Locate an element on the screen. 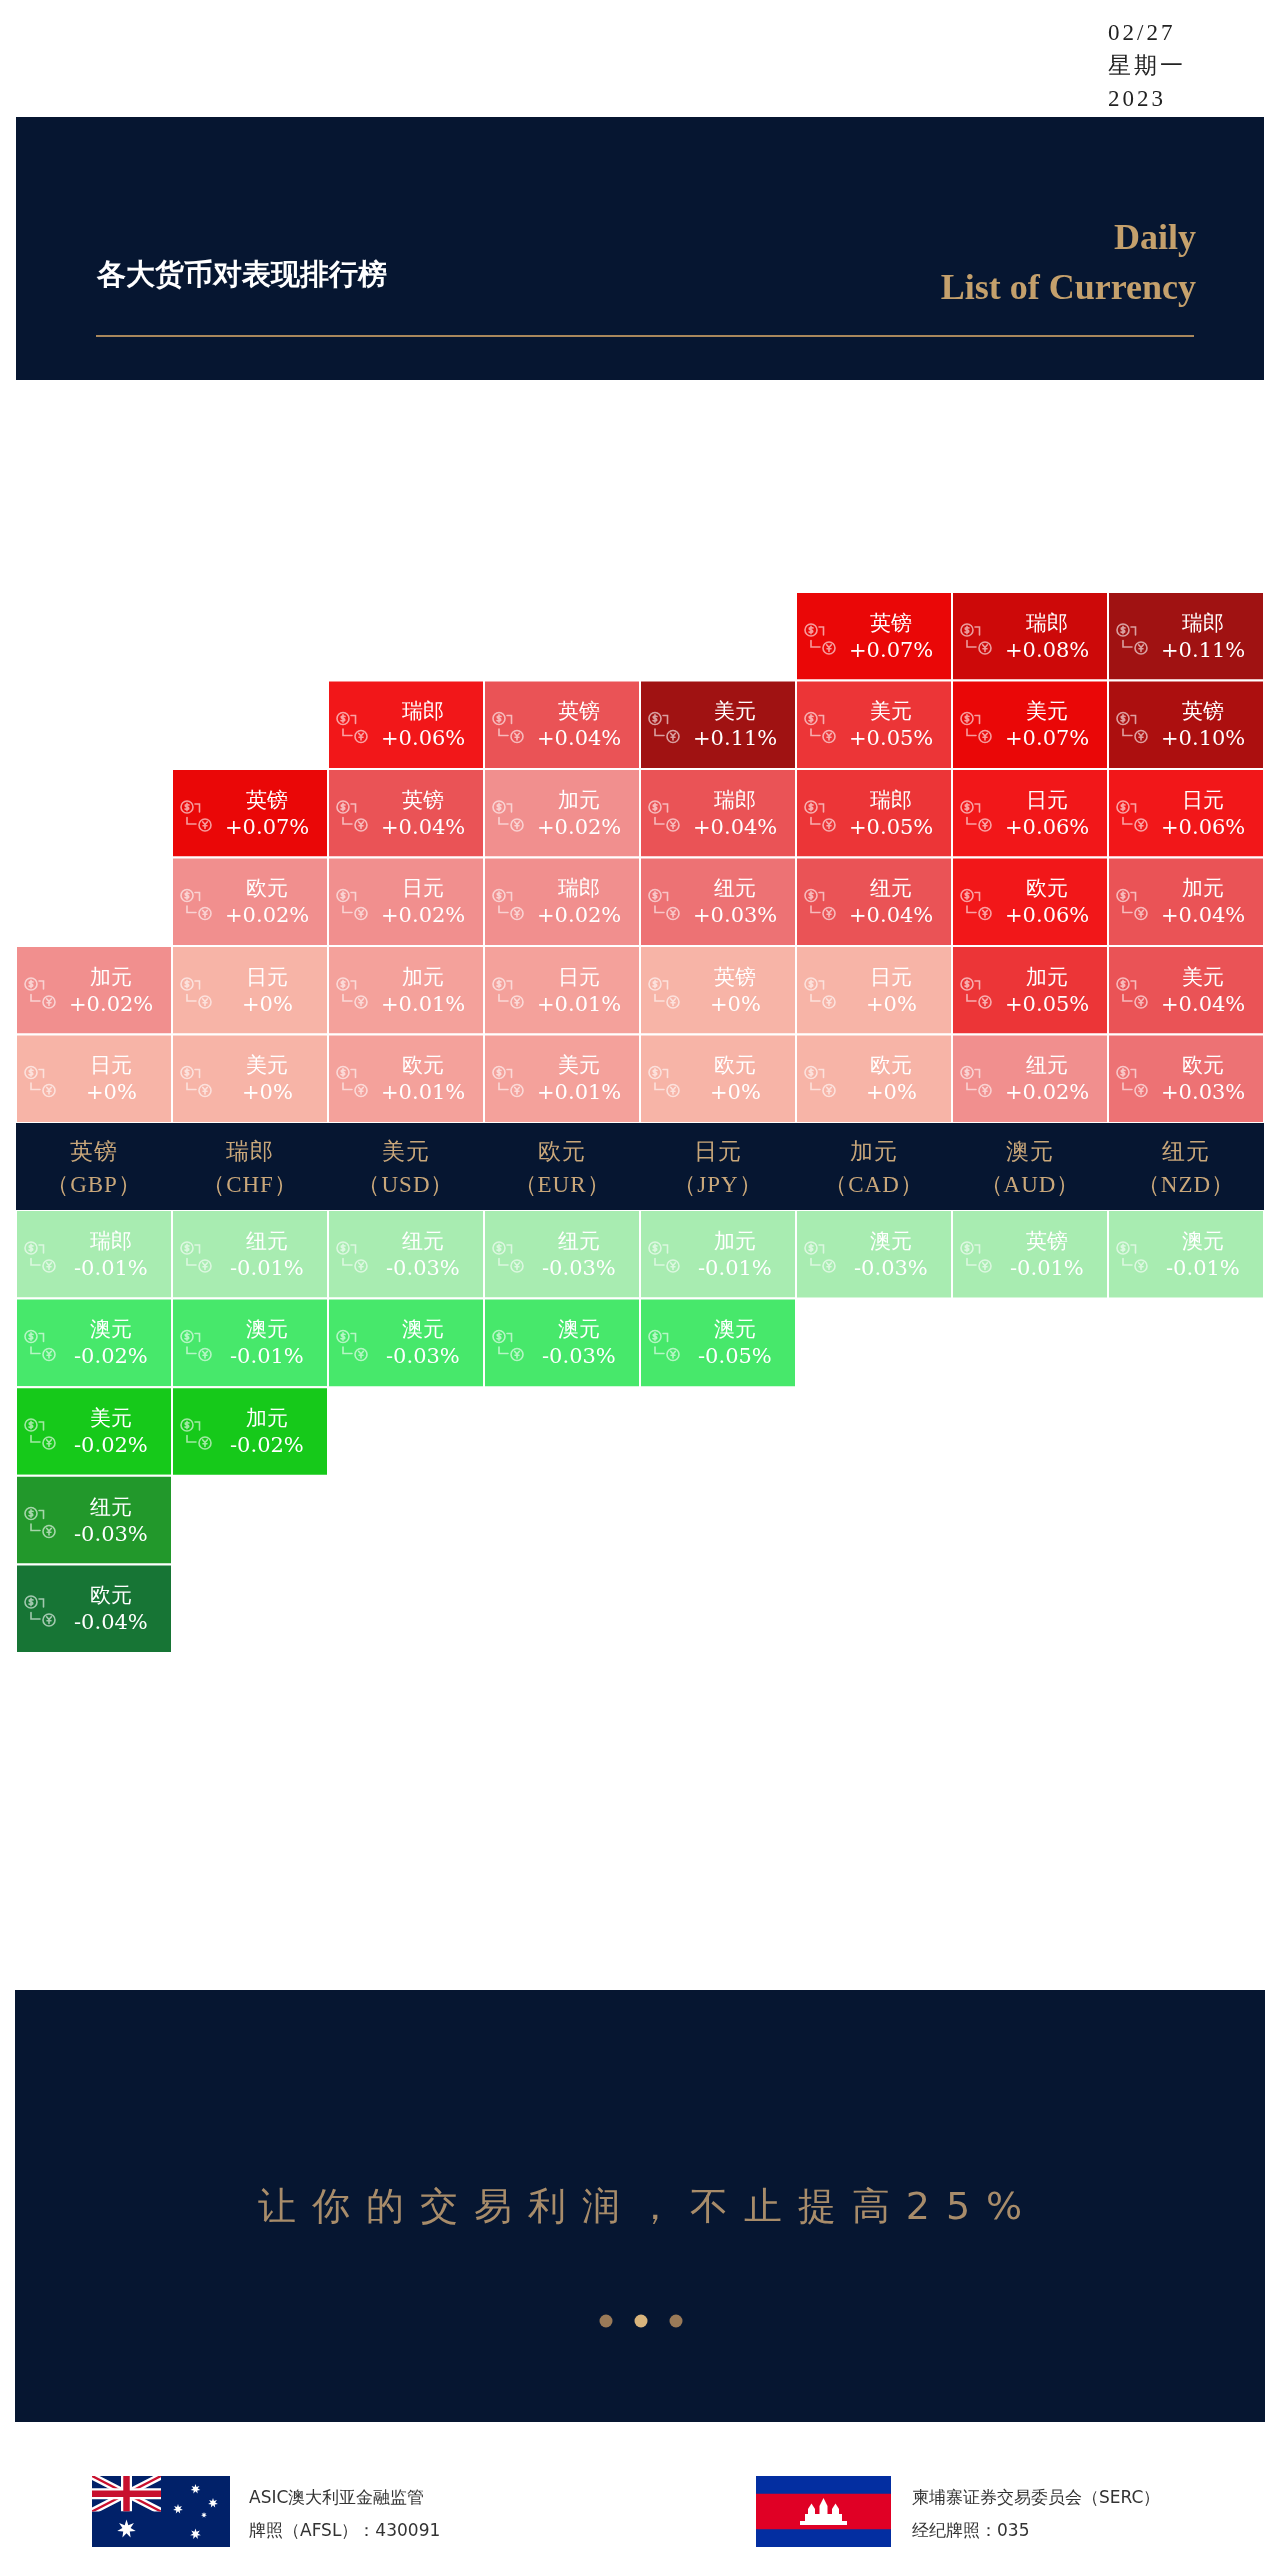 This screenshot has width=1280, height=2564. data-label: 瑞郎 +0.04% is located at coordinates (735, 814).